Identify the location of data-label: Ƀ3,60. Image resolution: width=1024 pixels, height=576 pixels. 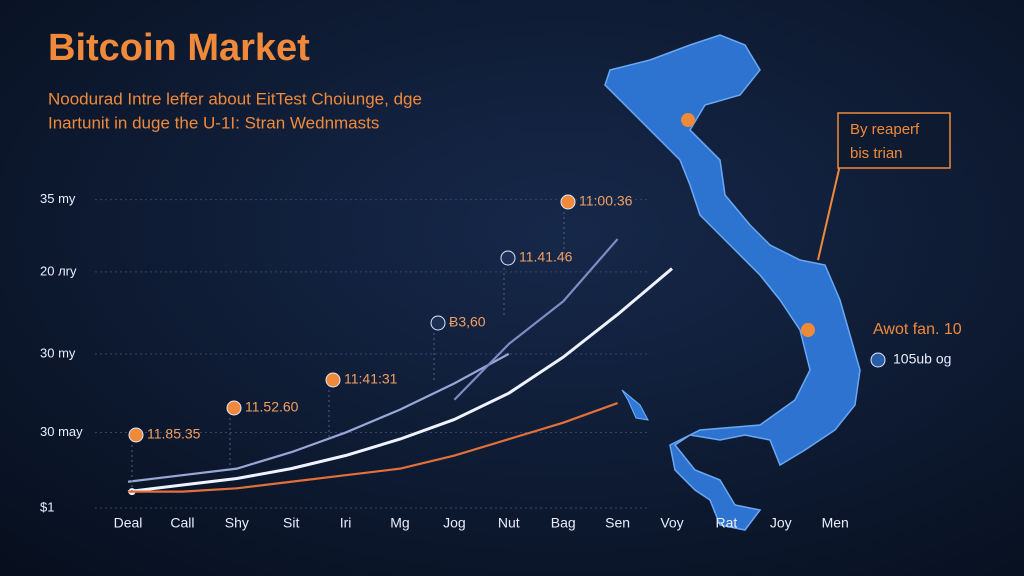
(467, 322).